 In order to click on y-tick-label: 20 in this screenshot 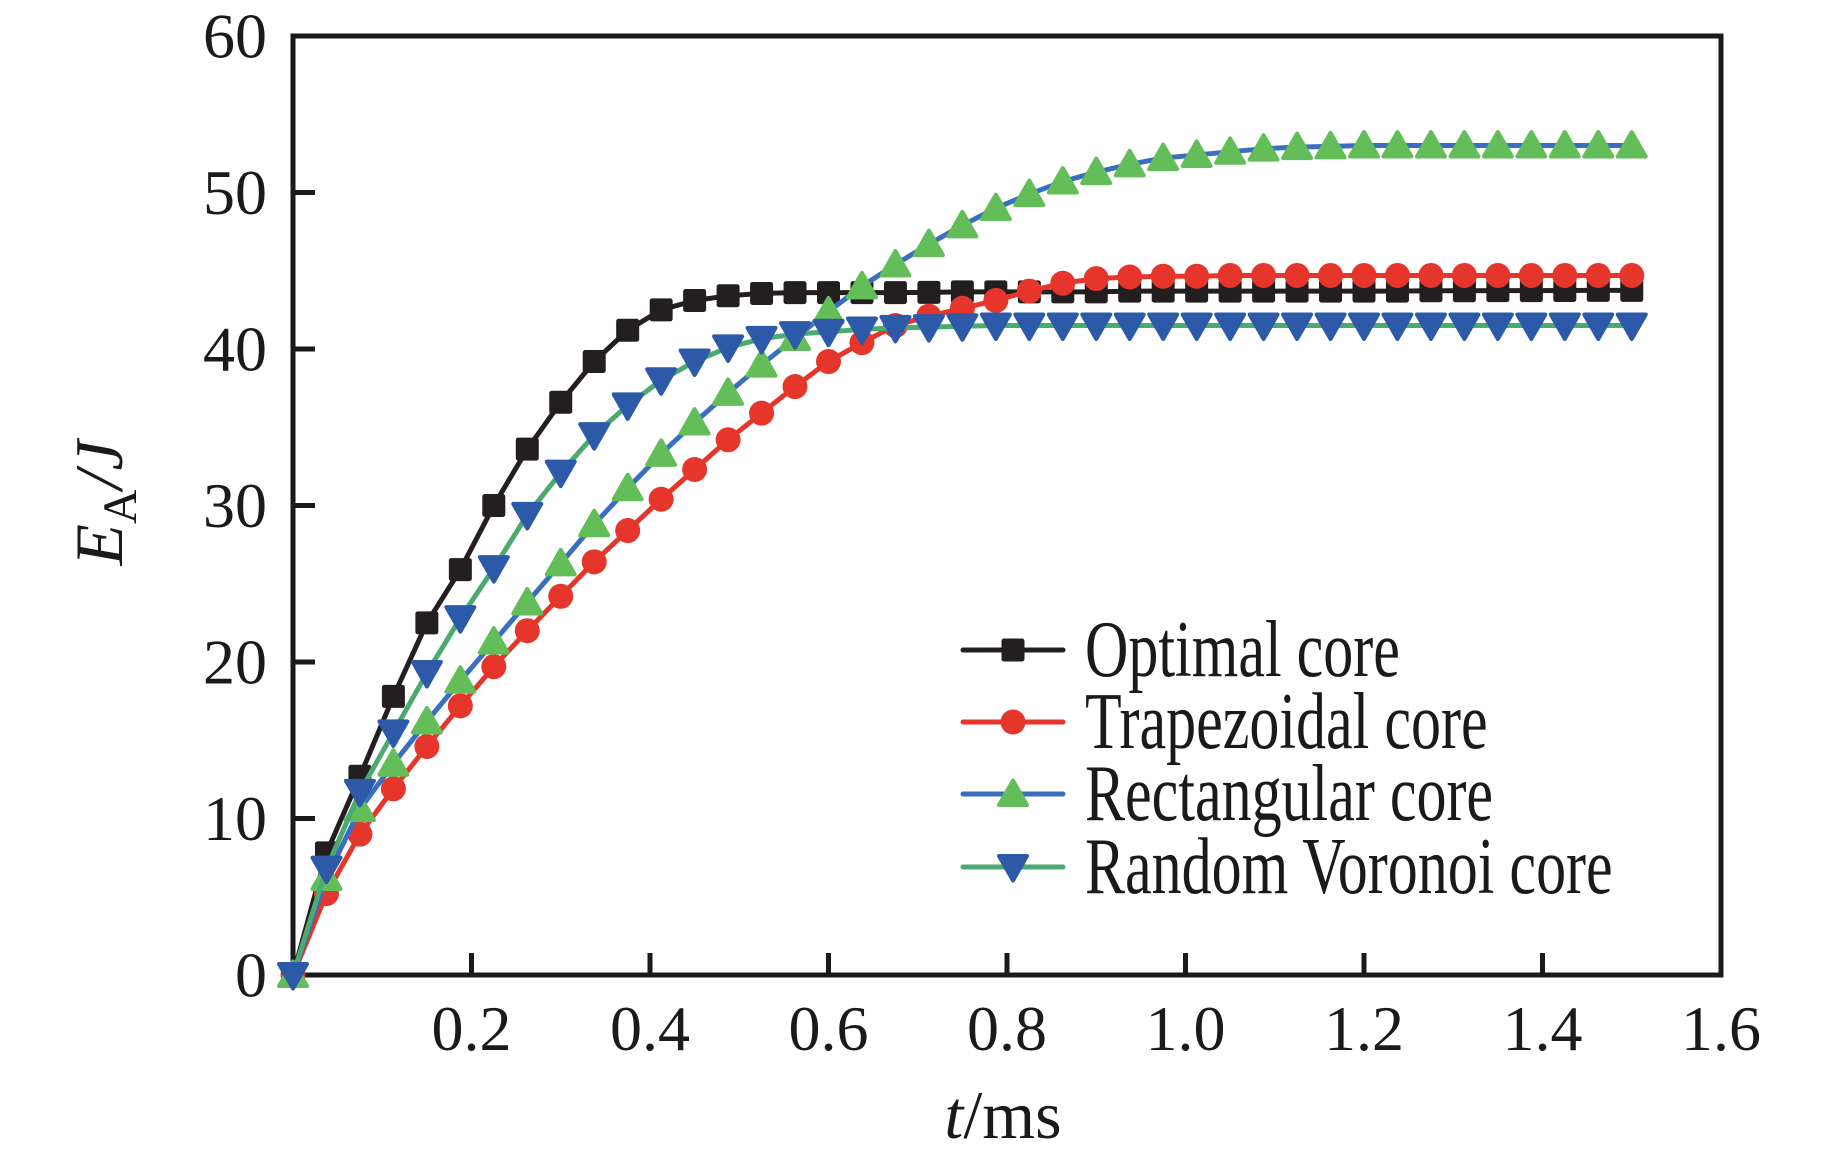, I will do `click(235, 662)`.